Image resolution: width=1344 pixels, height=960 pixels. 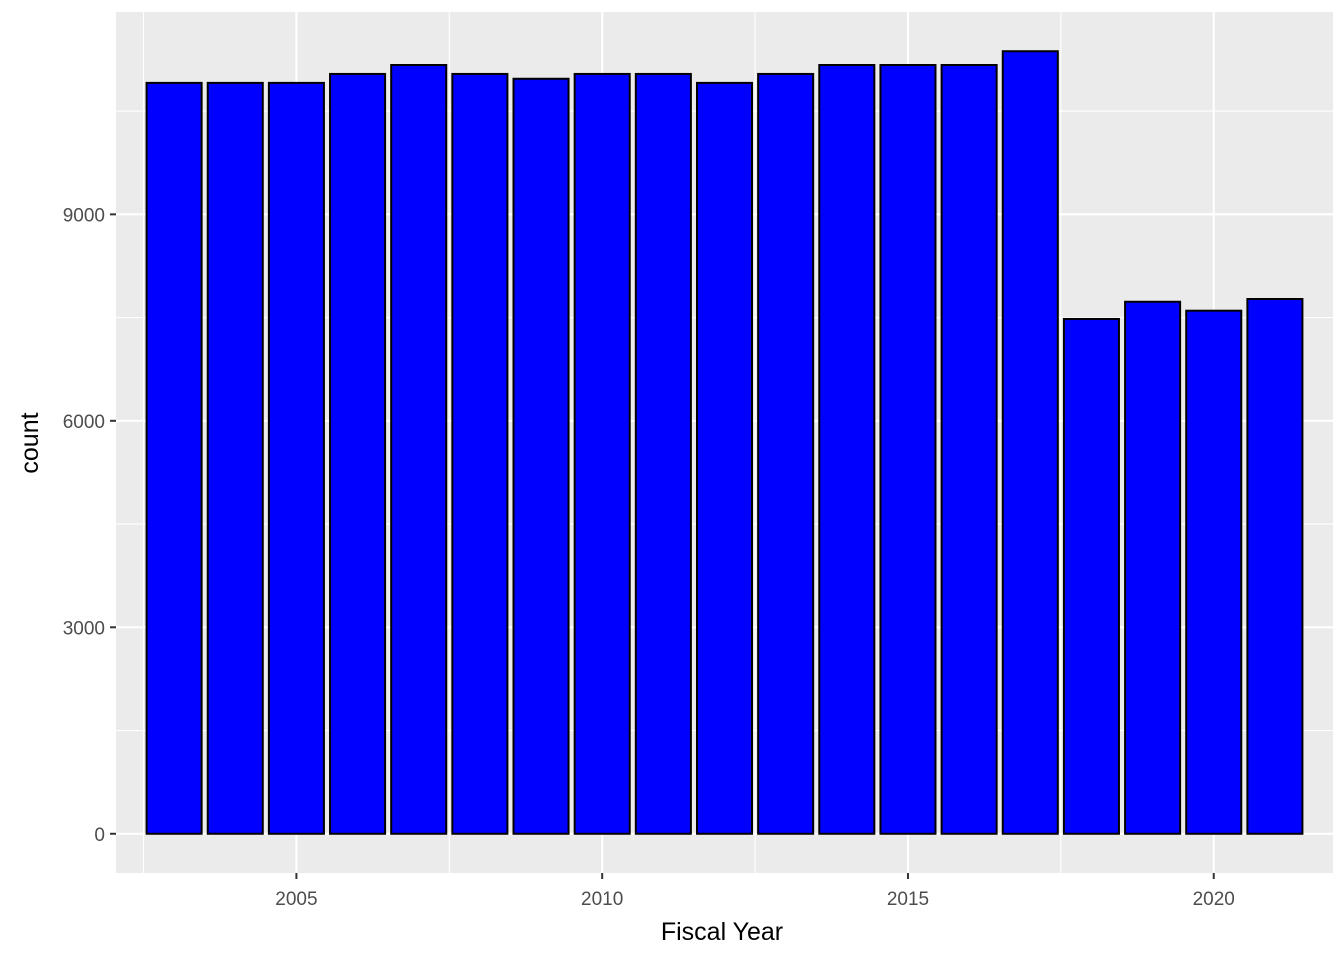 I want to click on bar-2007, so click(x=419, y=449).